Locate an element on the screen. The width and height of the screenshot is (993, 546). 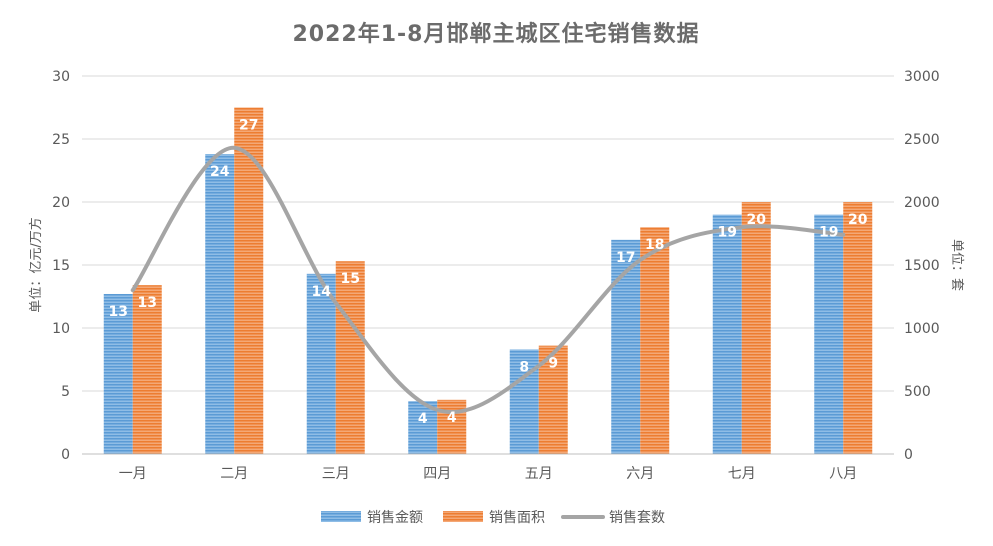
x-tick-label: 五月 is located at coordinates (539, 474).